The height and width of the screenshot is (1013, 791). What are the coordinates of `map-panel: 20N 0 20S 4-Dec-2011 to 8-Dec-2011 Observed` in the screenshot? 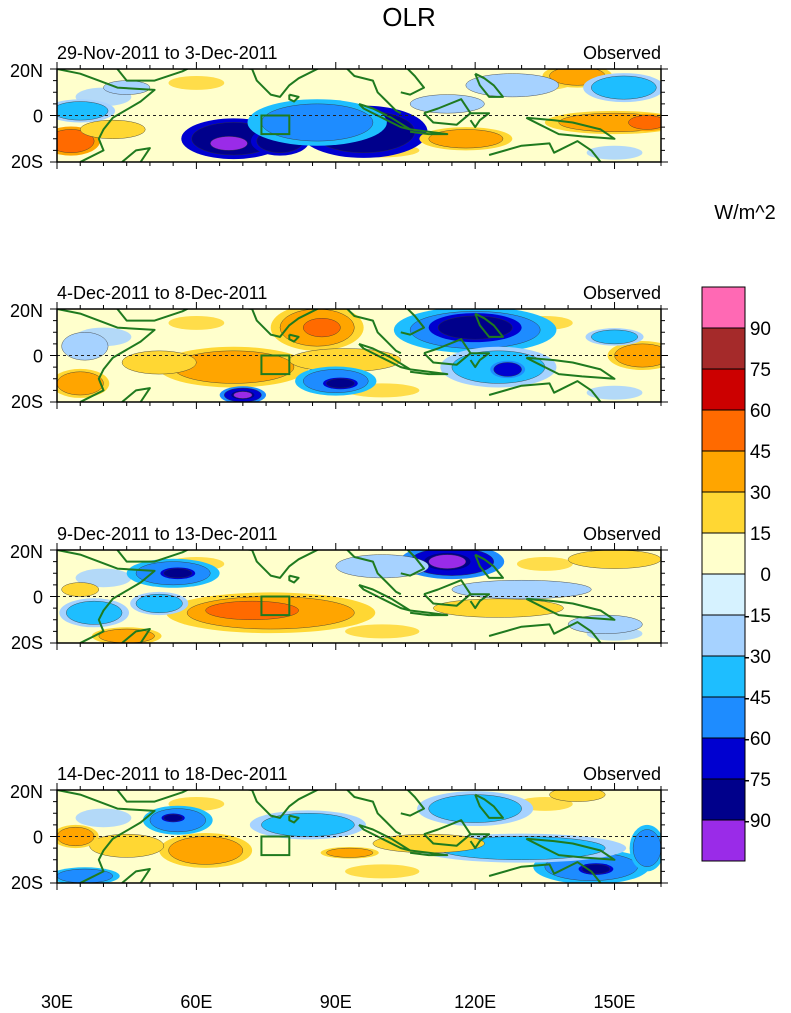 It's located at (339, 347).